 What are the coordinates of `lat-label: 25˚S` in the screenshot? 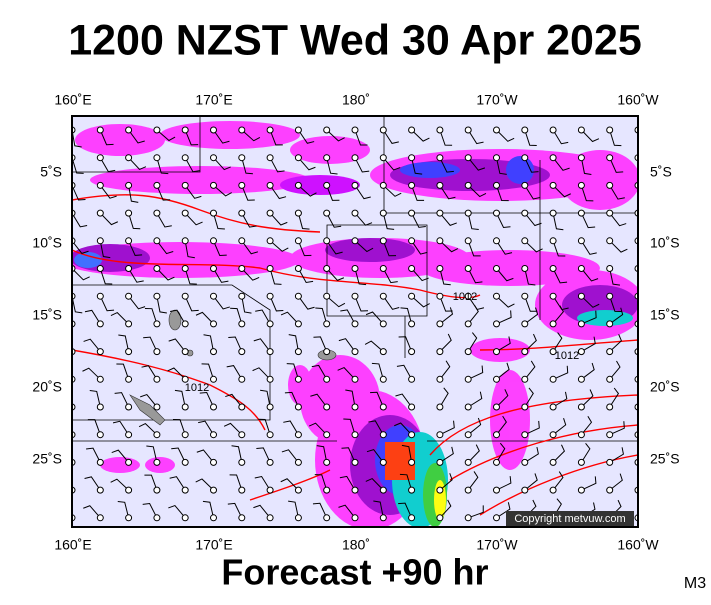 It's located at (665, 459).